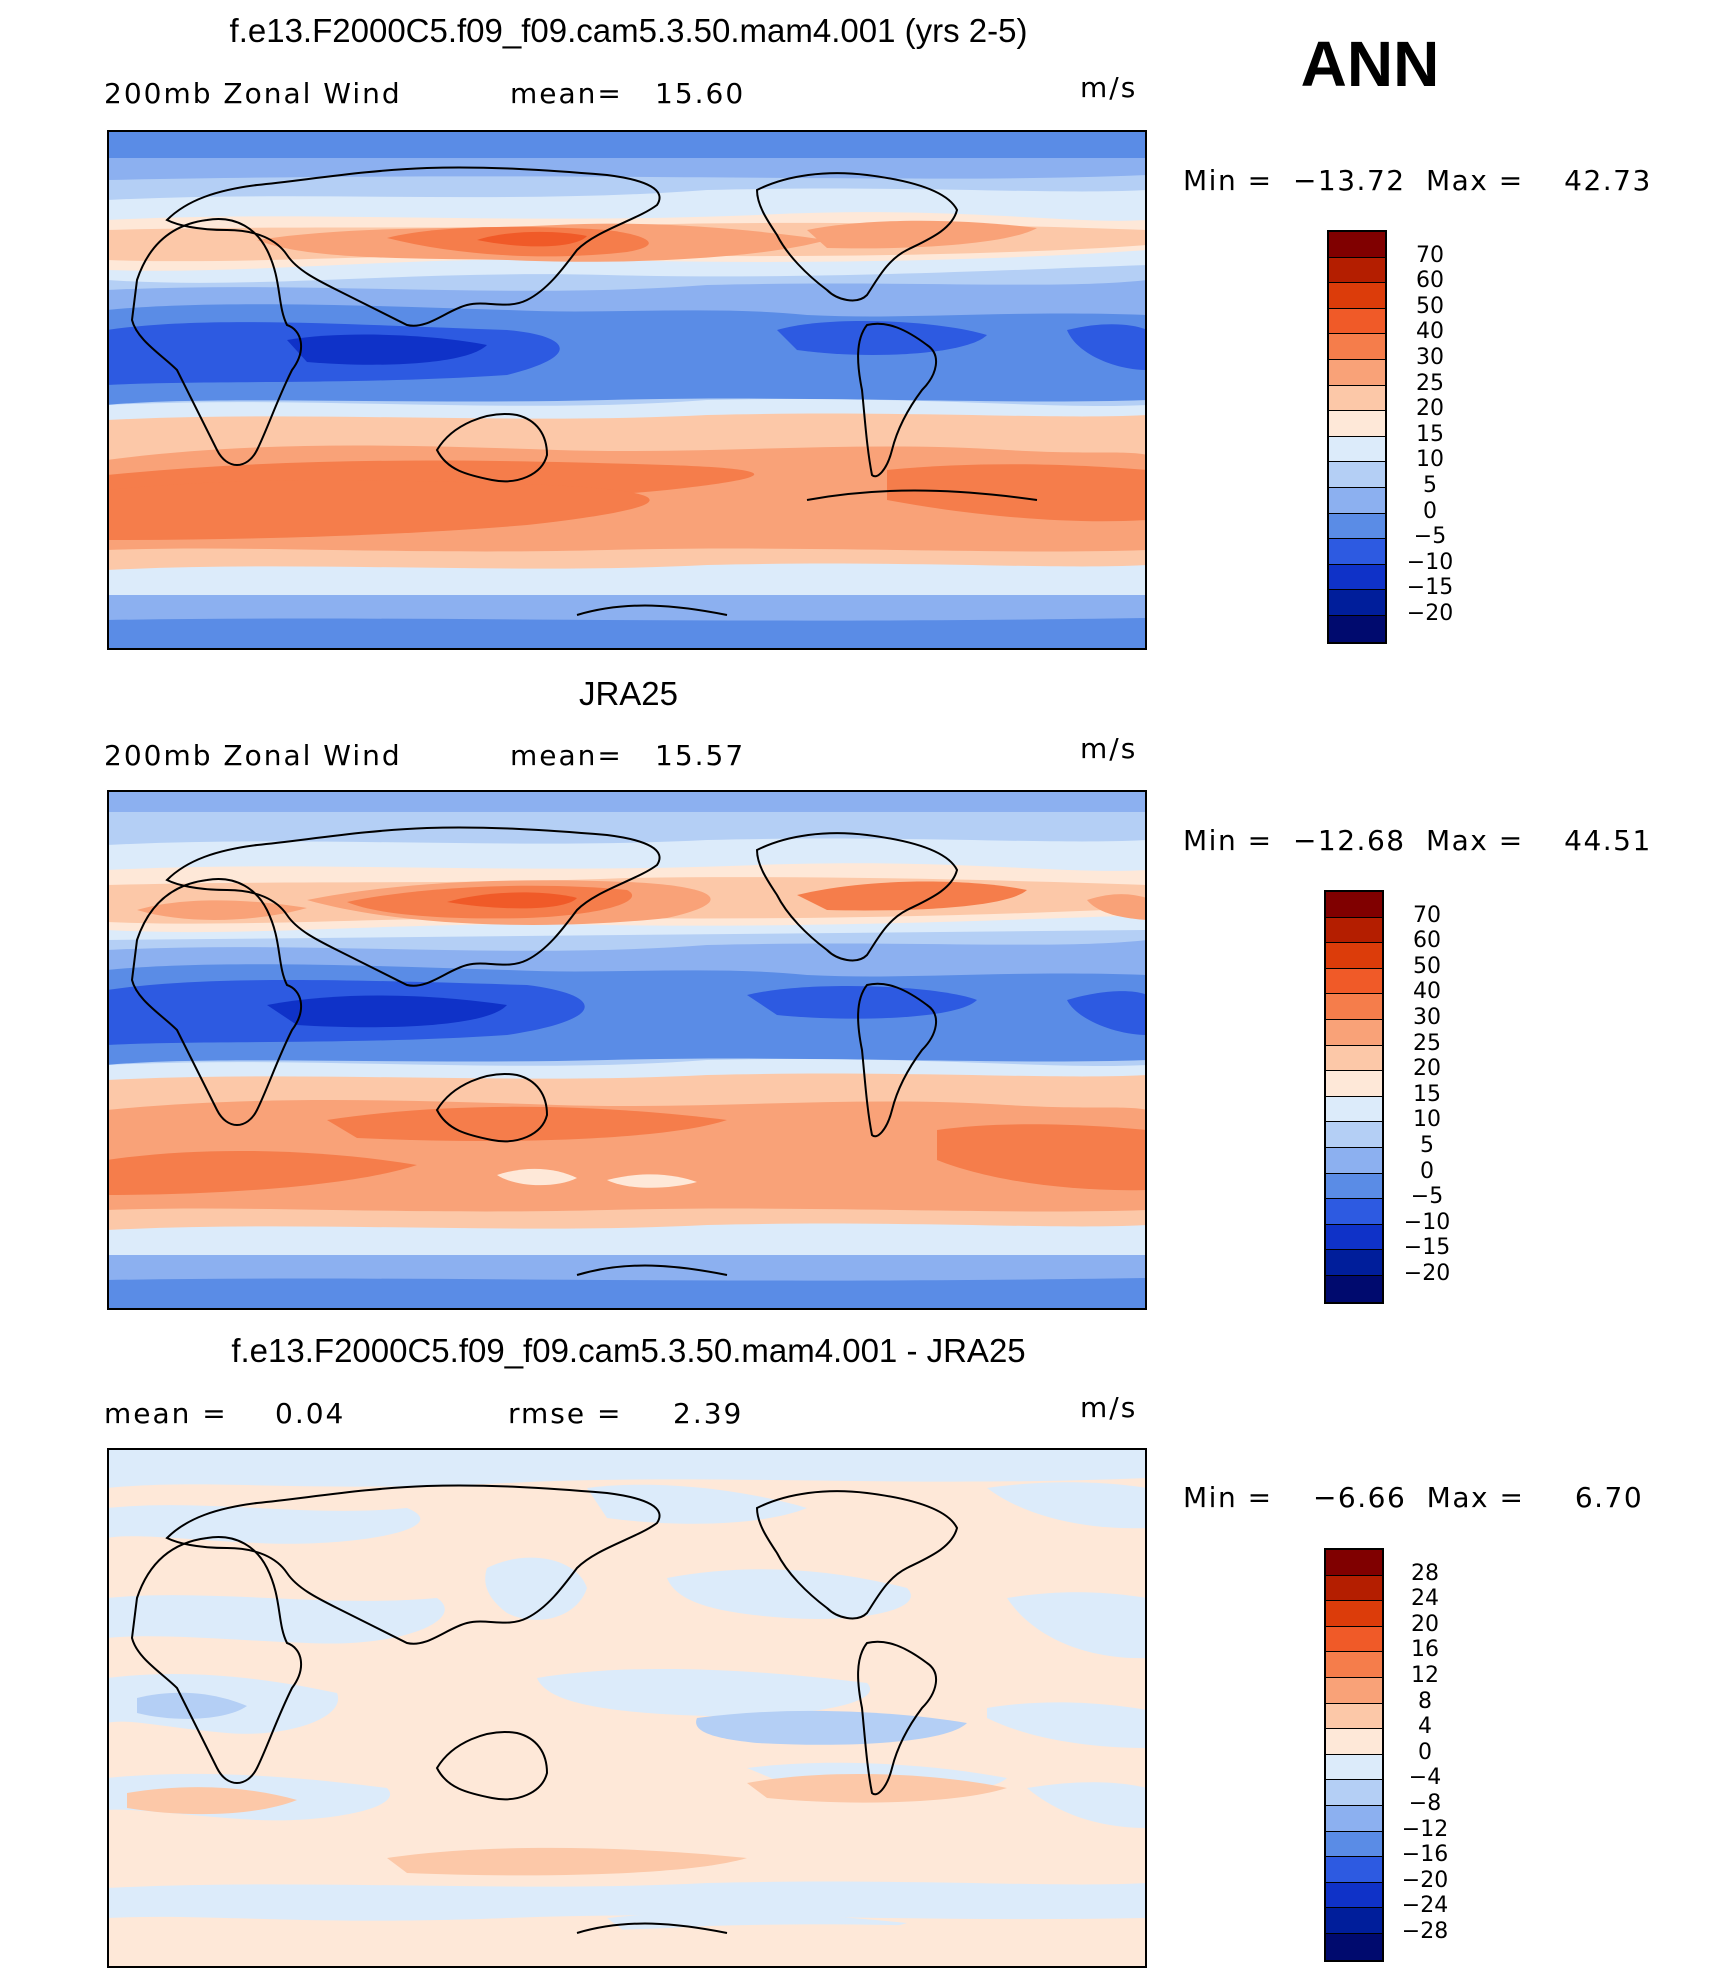  I want to click on panel-2-min-label: Min =, so click(1228, 840).